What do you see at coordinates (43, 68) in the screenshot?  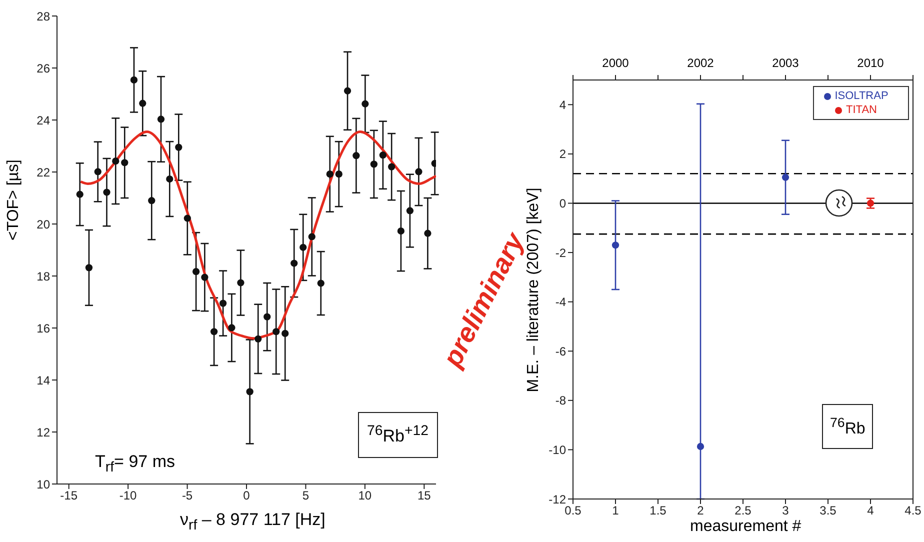 I see `y-tick-label: 26` at bounding box center [43, 68].